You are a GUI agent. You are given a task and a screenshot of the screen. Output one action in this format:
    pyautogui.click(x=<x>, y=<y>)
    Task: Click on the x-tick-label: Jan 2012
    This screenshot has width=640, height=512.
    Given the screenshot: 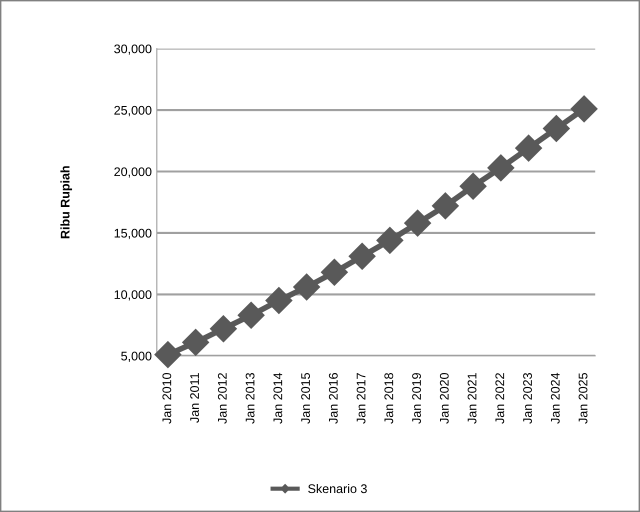 What is the action you would take?
    pyautogui.click(x=222, y=398)
    